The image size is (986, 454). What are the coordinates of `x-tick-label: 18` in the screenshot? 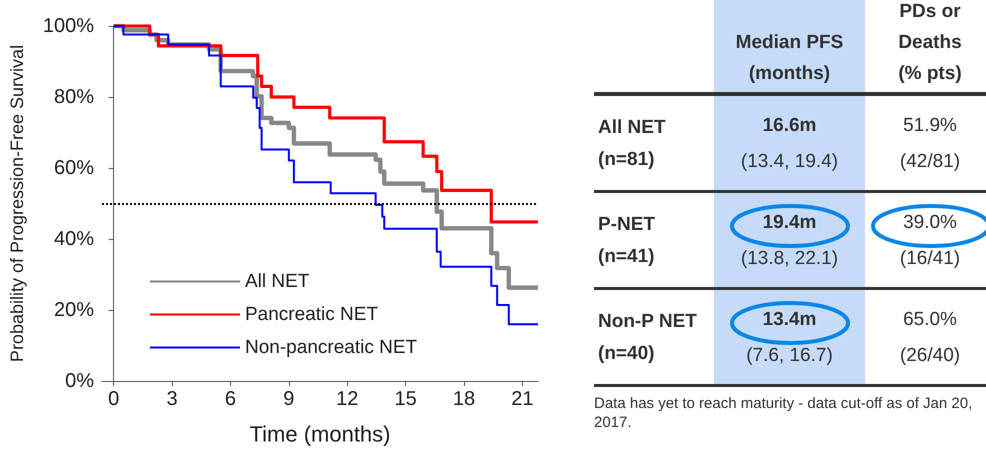 It's located at (464, 399).